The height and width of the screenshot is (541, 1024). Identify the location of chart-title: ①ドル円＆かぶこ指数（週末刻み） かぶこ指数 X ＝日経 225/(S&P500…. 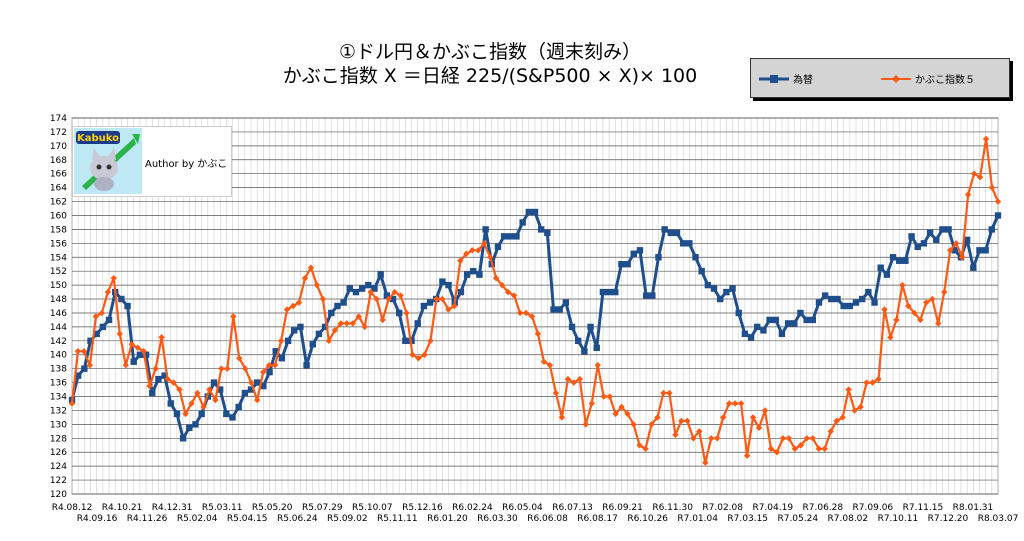
(490, 64).